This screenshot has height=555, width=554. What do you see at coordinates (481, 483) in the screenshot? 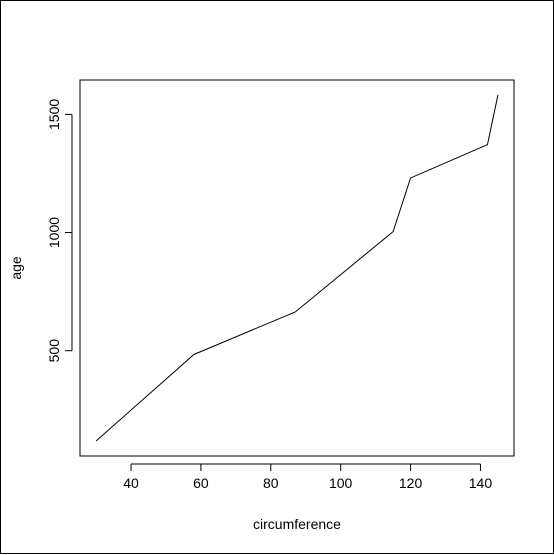
I see `x-tick-label: 140` at bounding box center [481, 483].